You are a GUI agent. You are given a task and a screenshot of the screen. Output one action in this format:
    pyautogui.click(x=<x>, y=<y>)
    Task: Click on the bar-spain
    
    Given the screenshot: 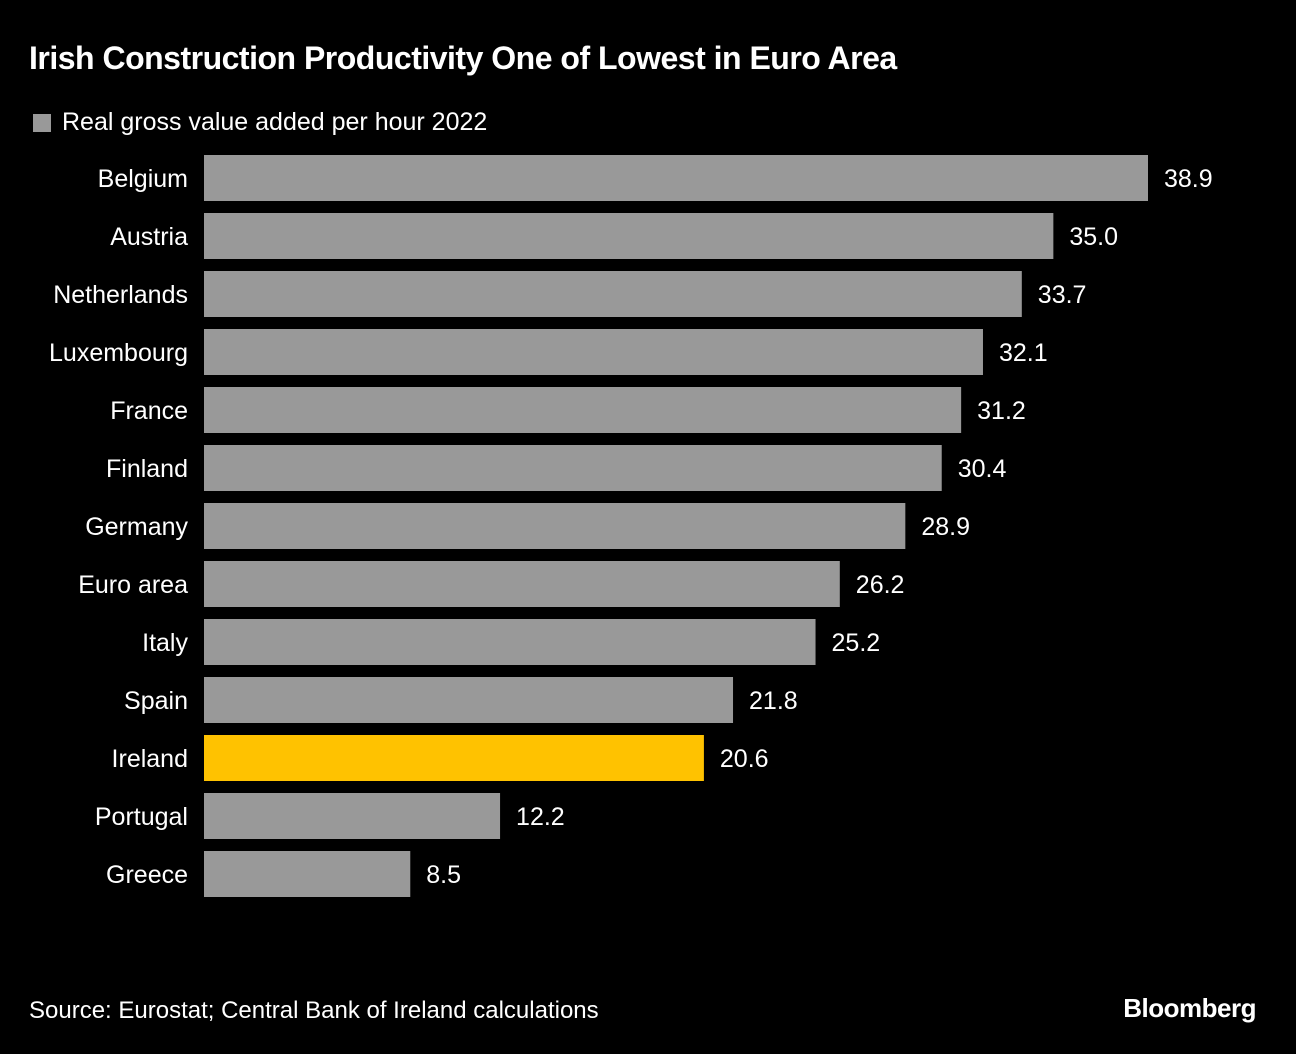 What is the action you would take?
    pyautogui.click(x=469, y=700)
    